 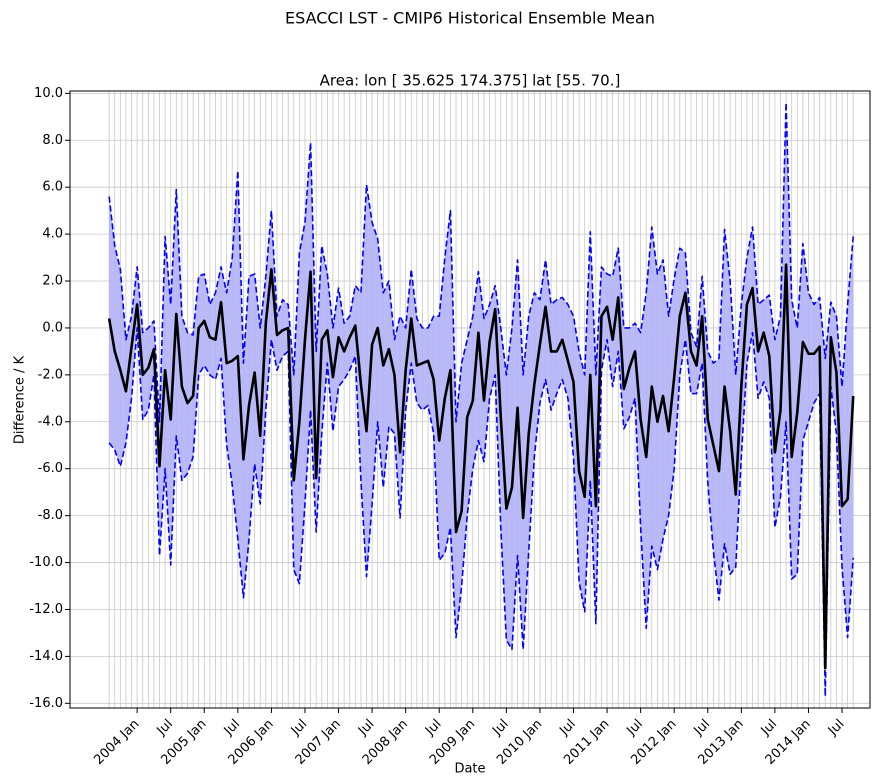 I want to click on y-tick-label: 4.0, so click(x=52, y=234).